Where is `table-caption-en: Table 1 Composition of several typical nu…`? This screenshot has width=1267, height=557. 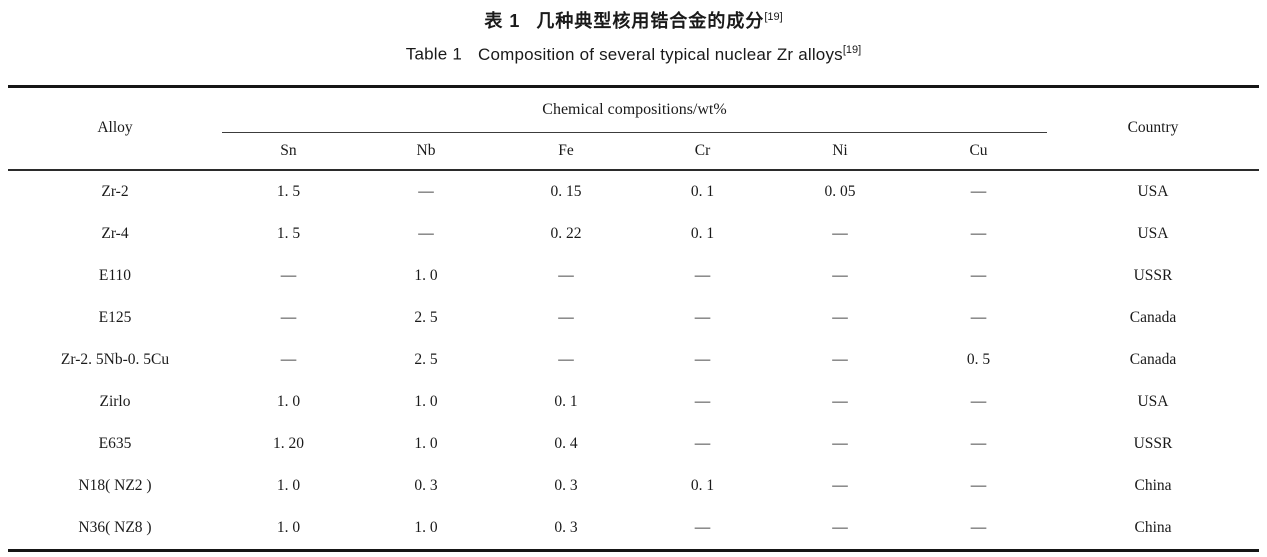 table-caption-en: Table 1 Composition of several typical nu… is located at coordinates (633, 54).